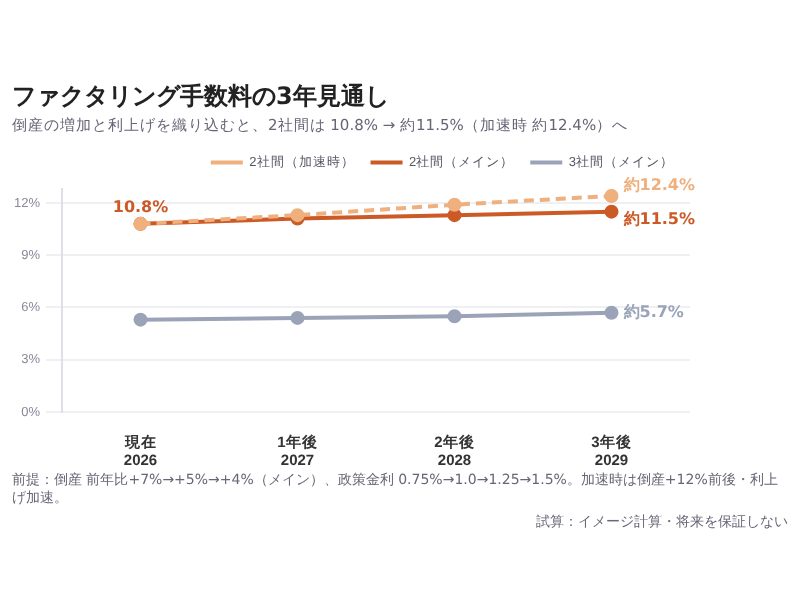  I want to click on data-label: 約12.4%, so click(658, 185).